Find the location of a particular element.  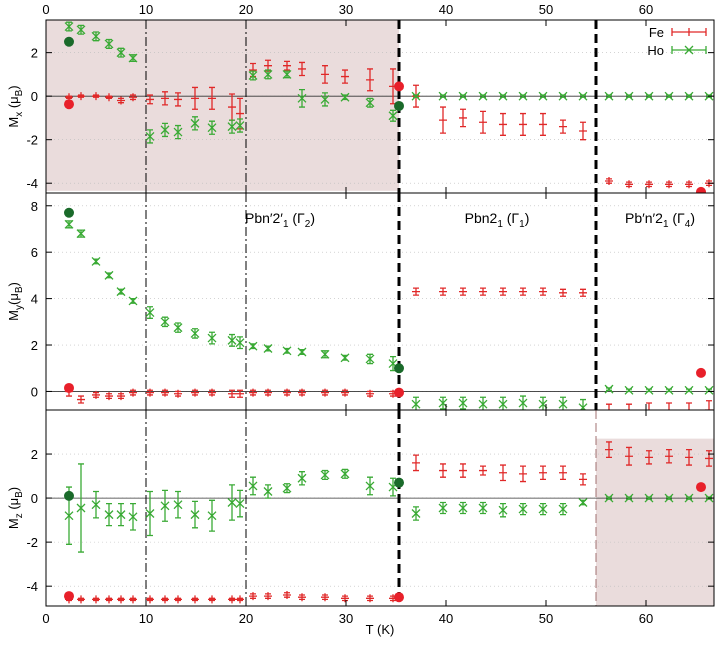

phase-label: Pb′n′21 (Γ4) is located at coordinates (660, 220).